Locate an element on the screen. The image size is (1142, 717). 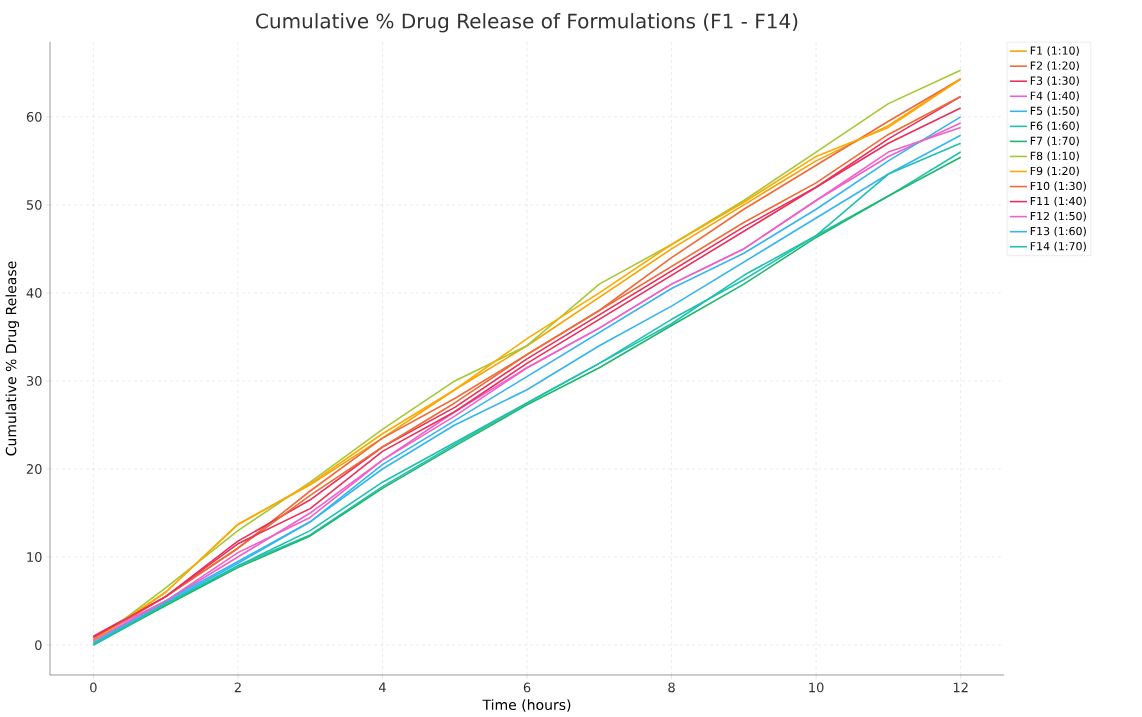
y-tick-label: 60 is located at coordinates (34, 116).